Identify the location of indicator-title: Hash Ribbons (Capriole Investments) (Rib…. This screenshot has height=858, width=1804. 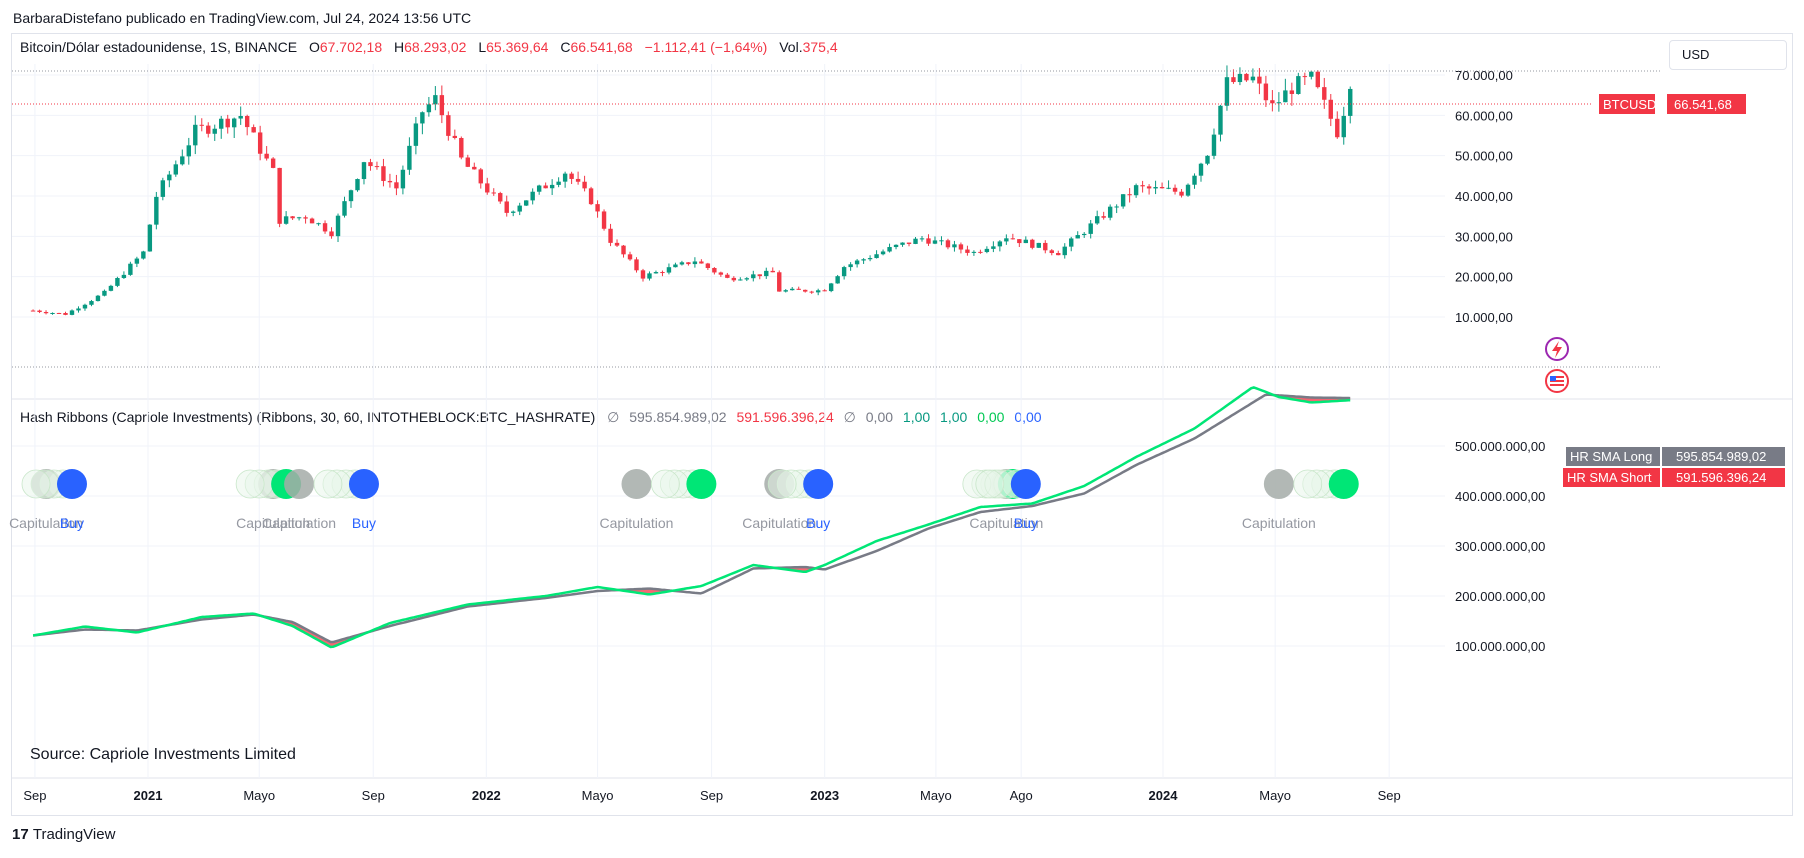
(308, 417).